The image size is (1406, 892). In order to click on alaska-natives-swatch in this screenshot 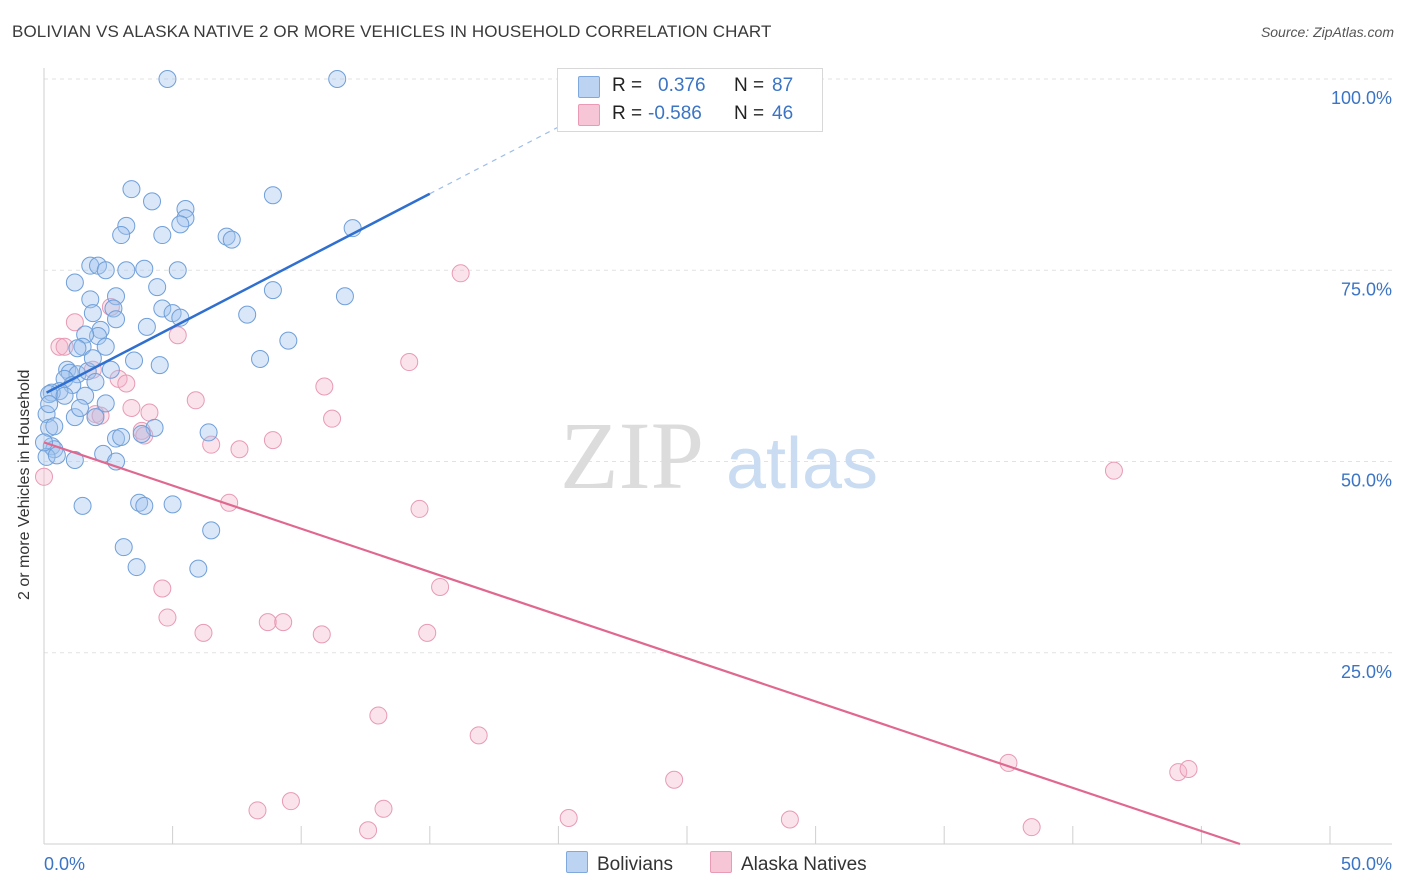, I will do `click(589, 115)`.